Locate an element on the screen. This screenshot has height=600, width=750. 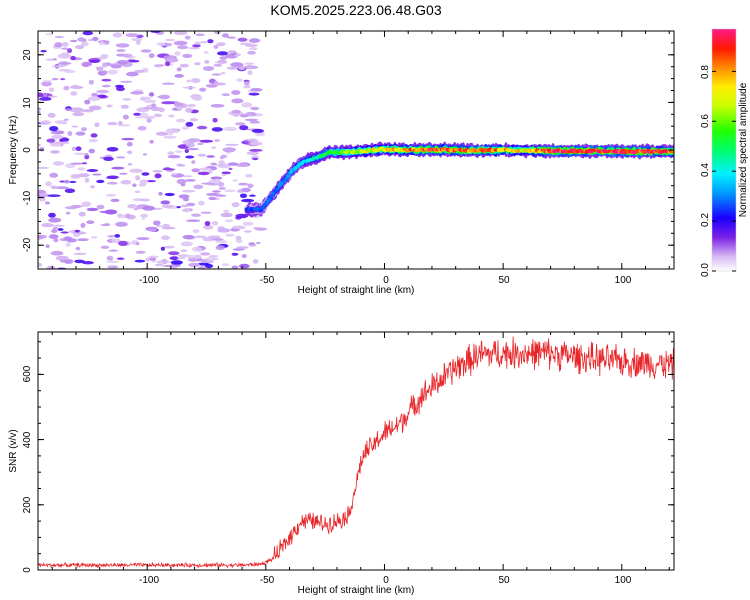
spectrogram-xtick-label: 100 is located at coordinates (623, 280).